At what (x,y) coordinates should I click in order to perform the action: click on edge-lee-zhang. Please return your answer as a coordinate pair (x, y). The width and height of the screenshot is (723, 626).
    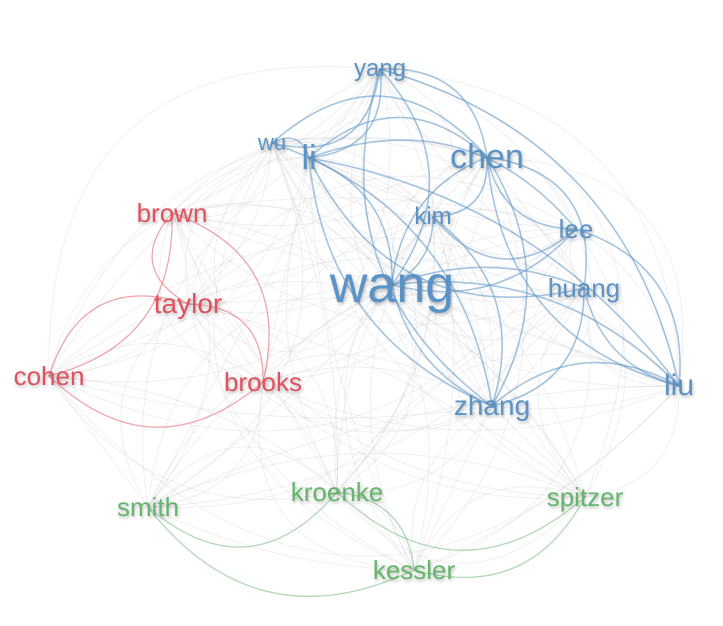
    Looking at the image, I should click on (542, 317).